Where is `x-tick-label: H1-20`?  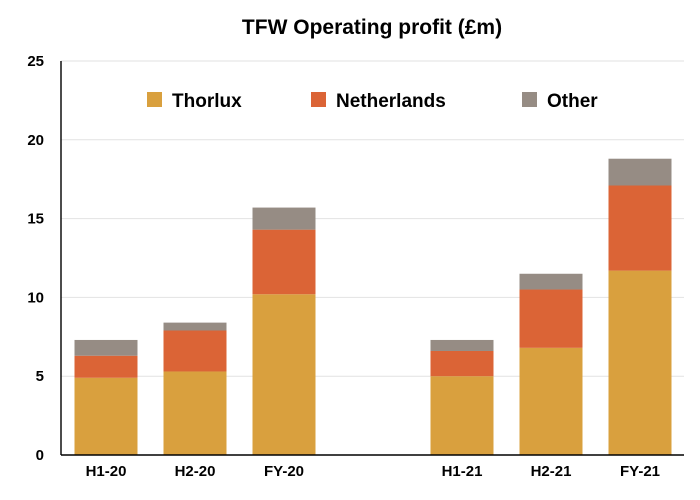
x-tick-label: H1-20 is located at coordinates (106, 471).